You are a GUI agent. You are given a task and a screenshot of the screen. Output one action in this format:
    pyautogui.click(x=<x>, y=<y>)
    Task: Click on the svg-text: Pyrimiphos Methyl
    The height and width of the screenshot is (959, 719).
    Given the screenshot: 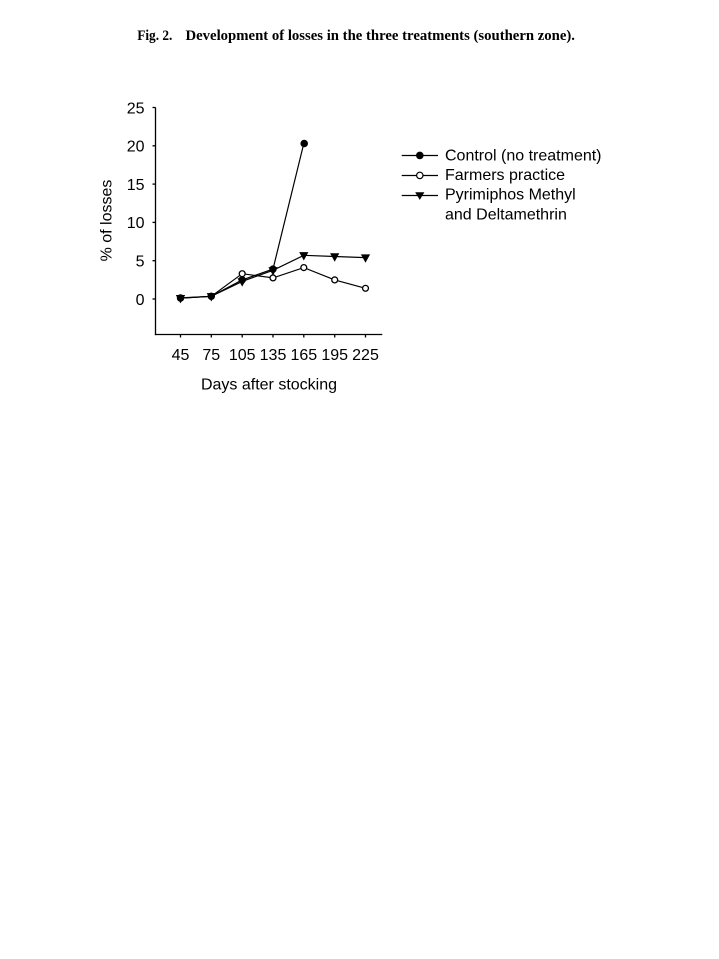 What is the action you would take?
    pyautogui.click(x=510, y=195)
    